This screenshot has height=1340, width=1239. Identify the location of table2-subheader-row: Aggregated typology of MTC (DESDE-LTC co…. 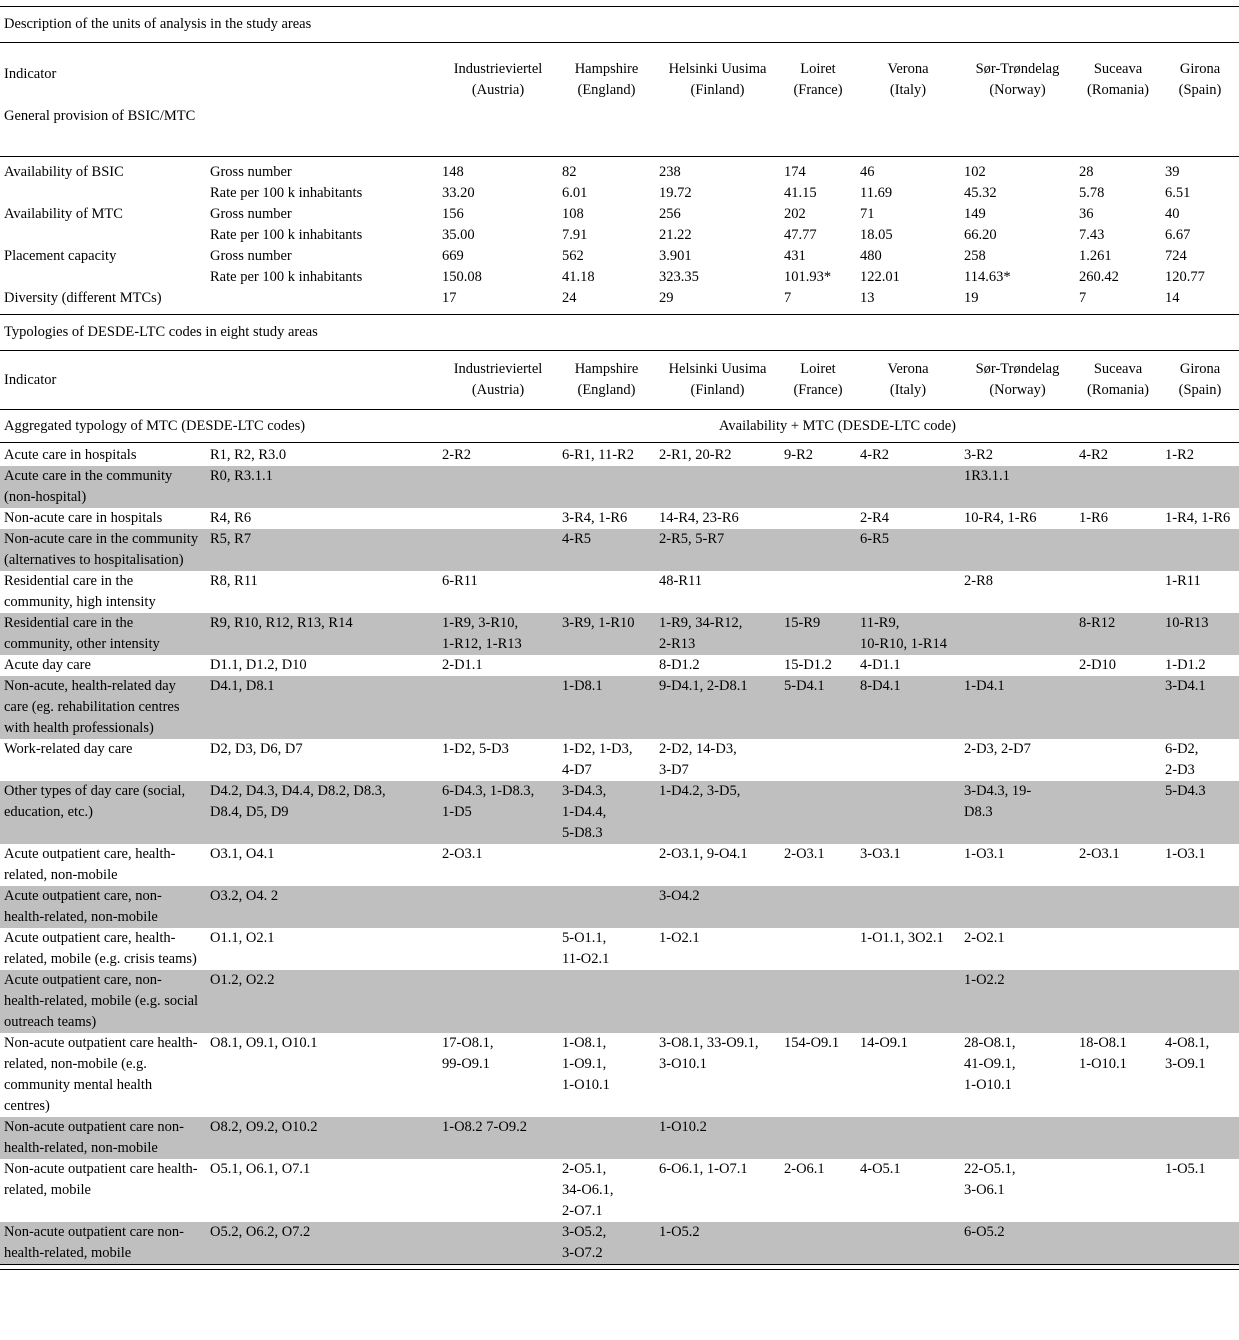
(619, 426).